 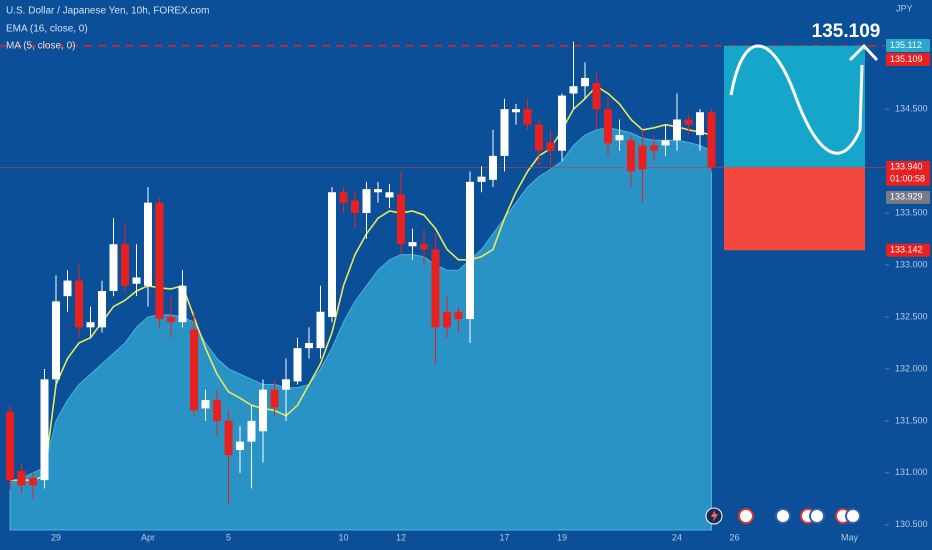 I want to click on legend-entry: EMA (16, close, 0), so click(x=47, y=29).